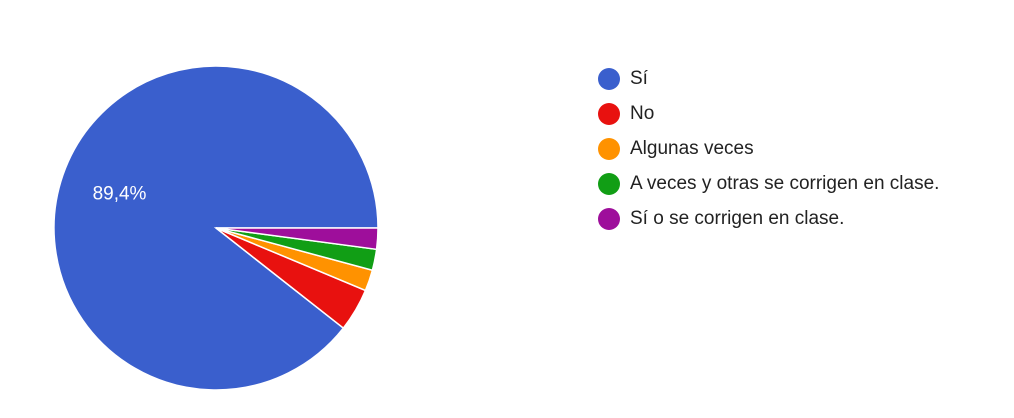  What do you see at coordinates (768, 78) in the screenshot?
I see `legend-item-si: Sí` at bounding box center [768, 78].